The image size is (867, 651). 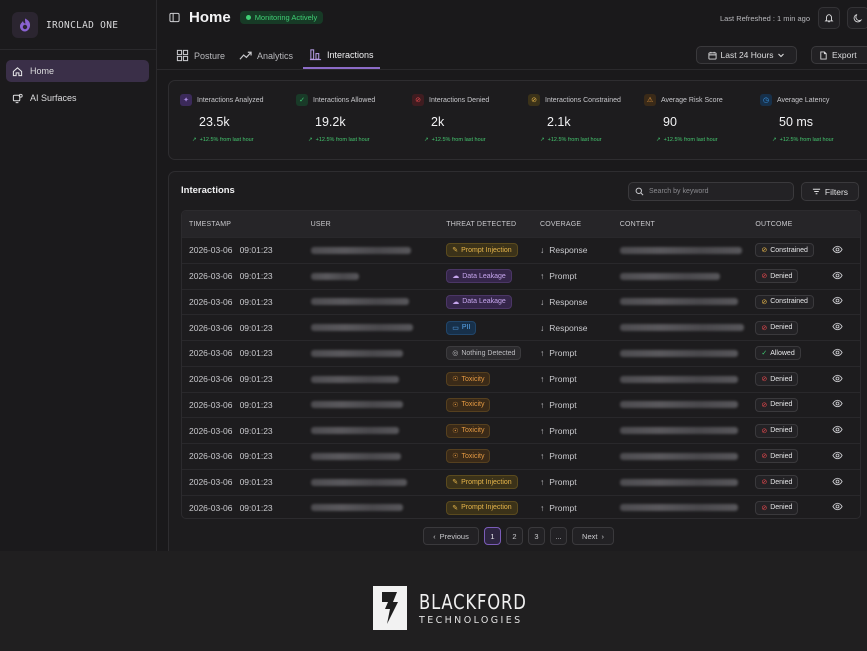 I want to click on coverage-label: Response, so click(x=568, y=250).